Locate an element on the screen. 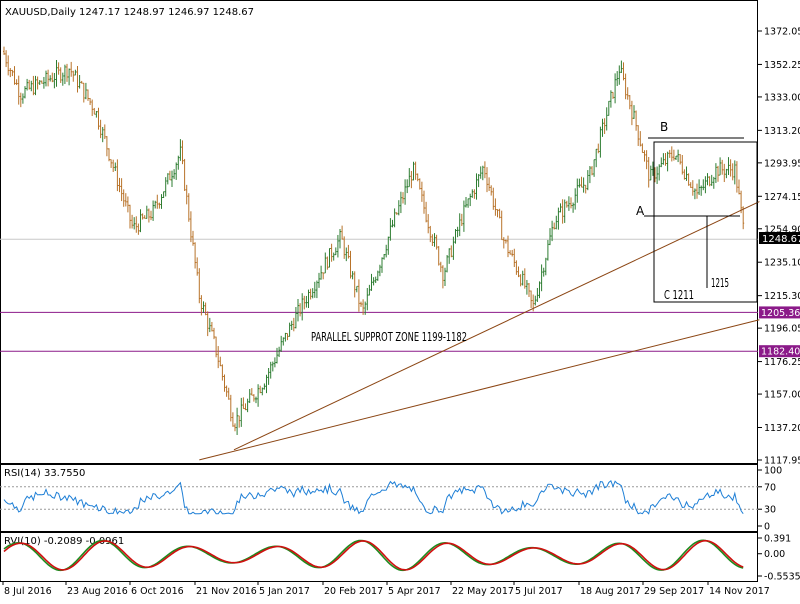  date-tick-label: 29 Sep 2017 is located at coordinates (674, 591).